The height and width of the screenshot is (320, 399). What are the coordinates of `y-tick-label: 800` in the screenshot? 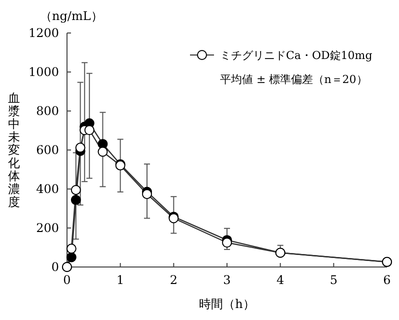 It's located at (47, 111).